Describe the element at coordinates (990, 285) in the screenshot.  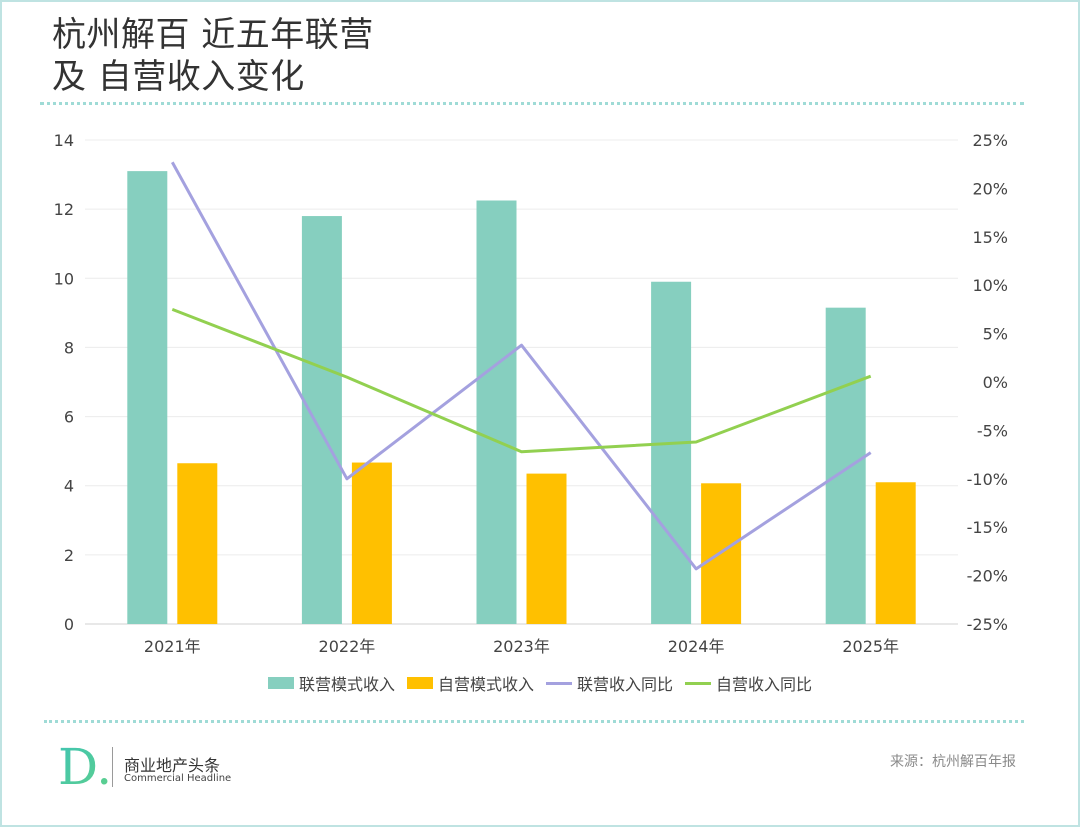
I see `right-axis-tick-label: 10%` at that location.